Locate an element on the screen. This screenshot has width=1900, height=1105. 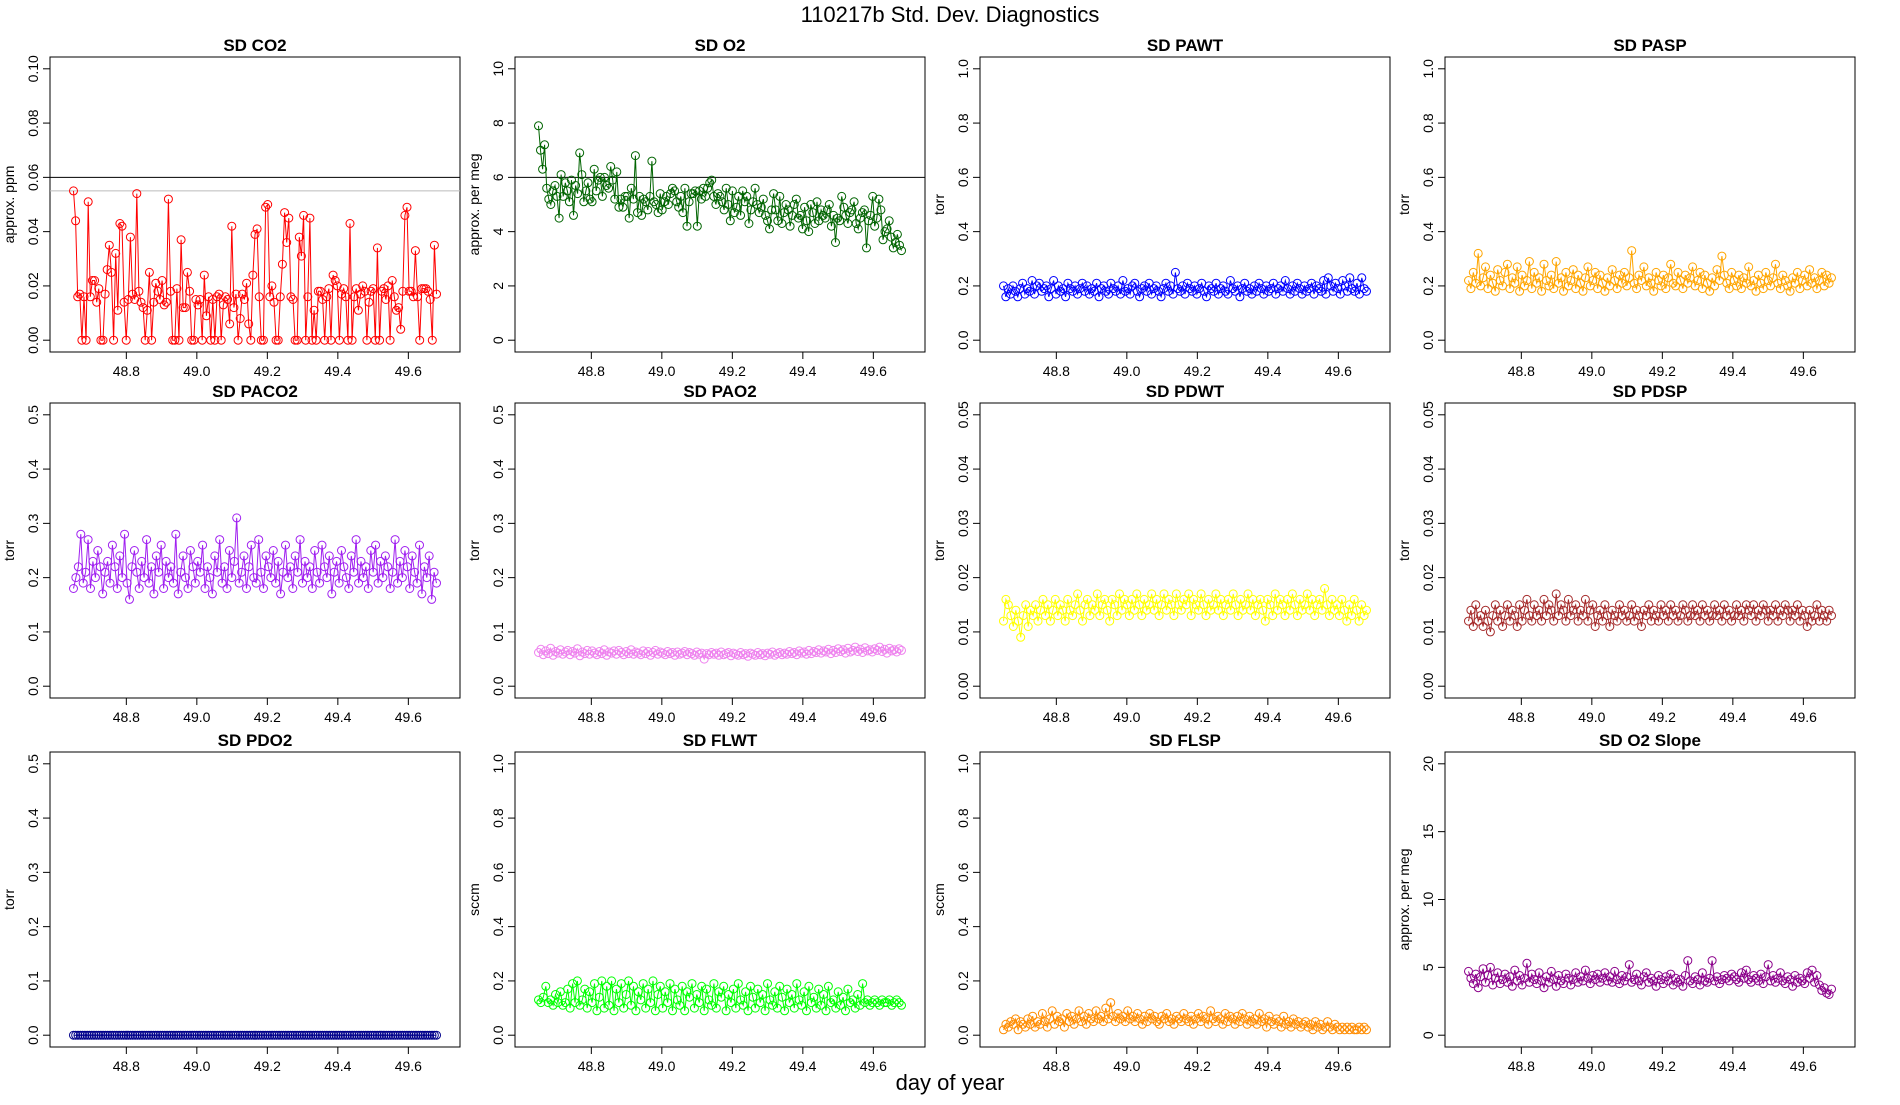
y-tick-label: 0.01 is located at coordinates (1428, 631).